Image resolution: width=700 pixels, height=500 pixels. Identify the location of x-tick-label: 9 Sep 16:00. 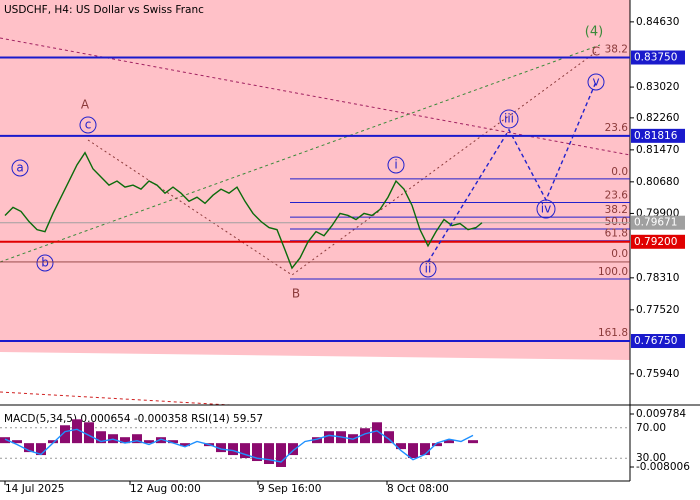
(289, 489).